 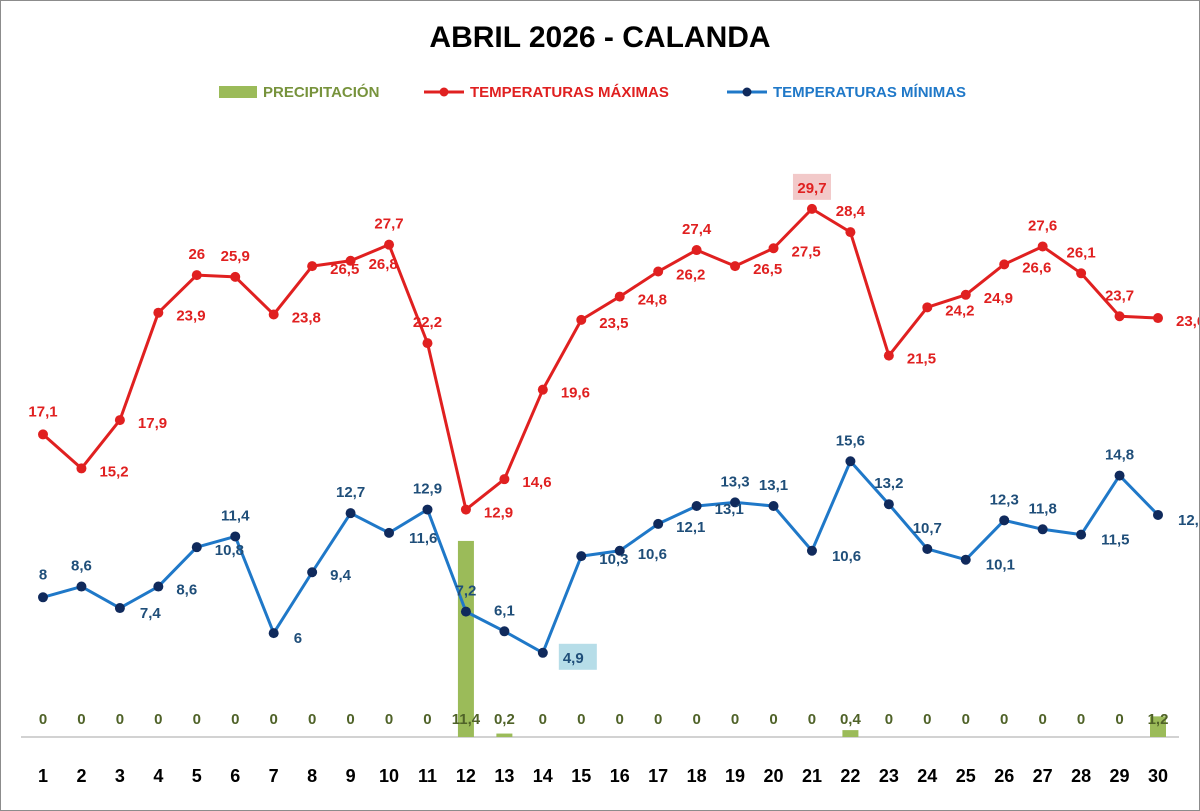 What do you see at coordinates (569, 92) in the screenshot?
I see `legend-label-temp-max: TEMPERATURAS MÁXIMAS` at bounding box center [569, 92].